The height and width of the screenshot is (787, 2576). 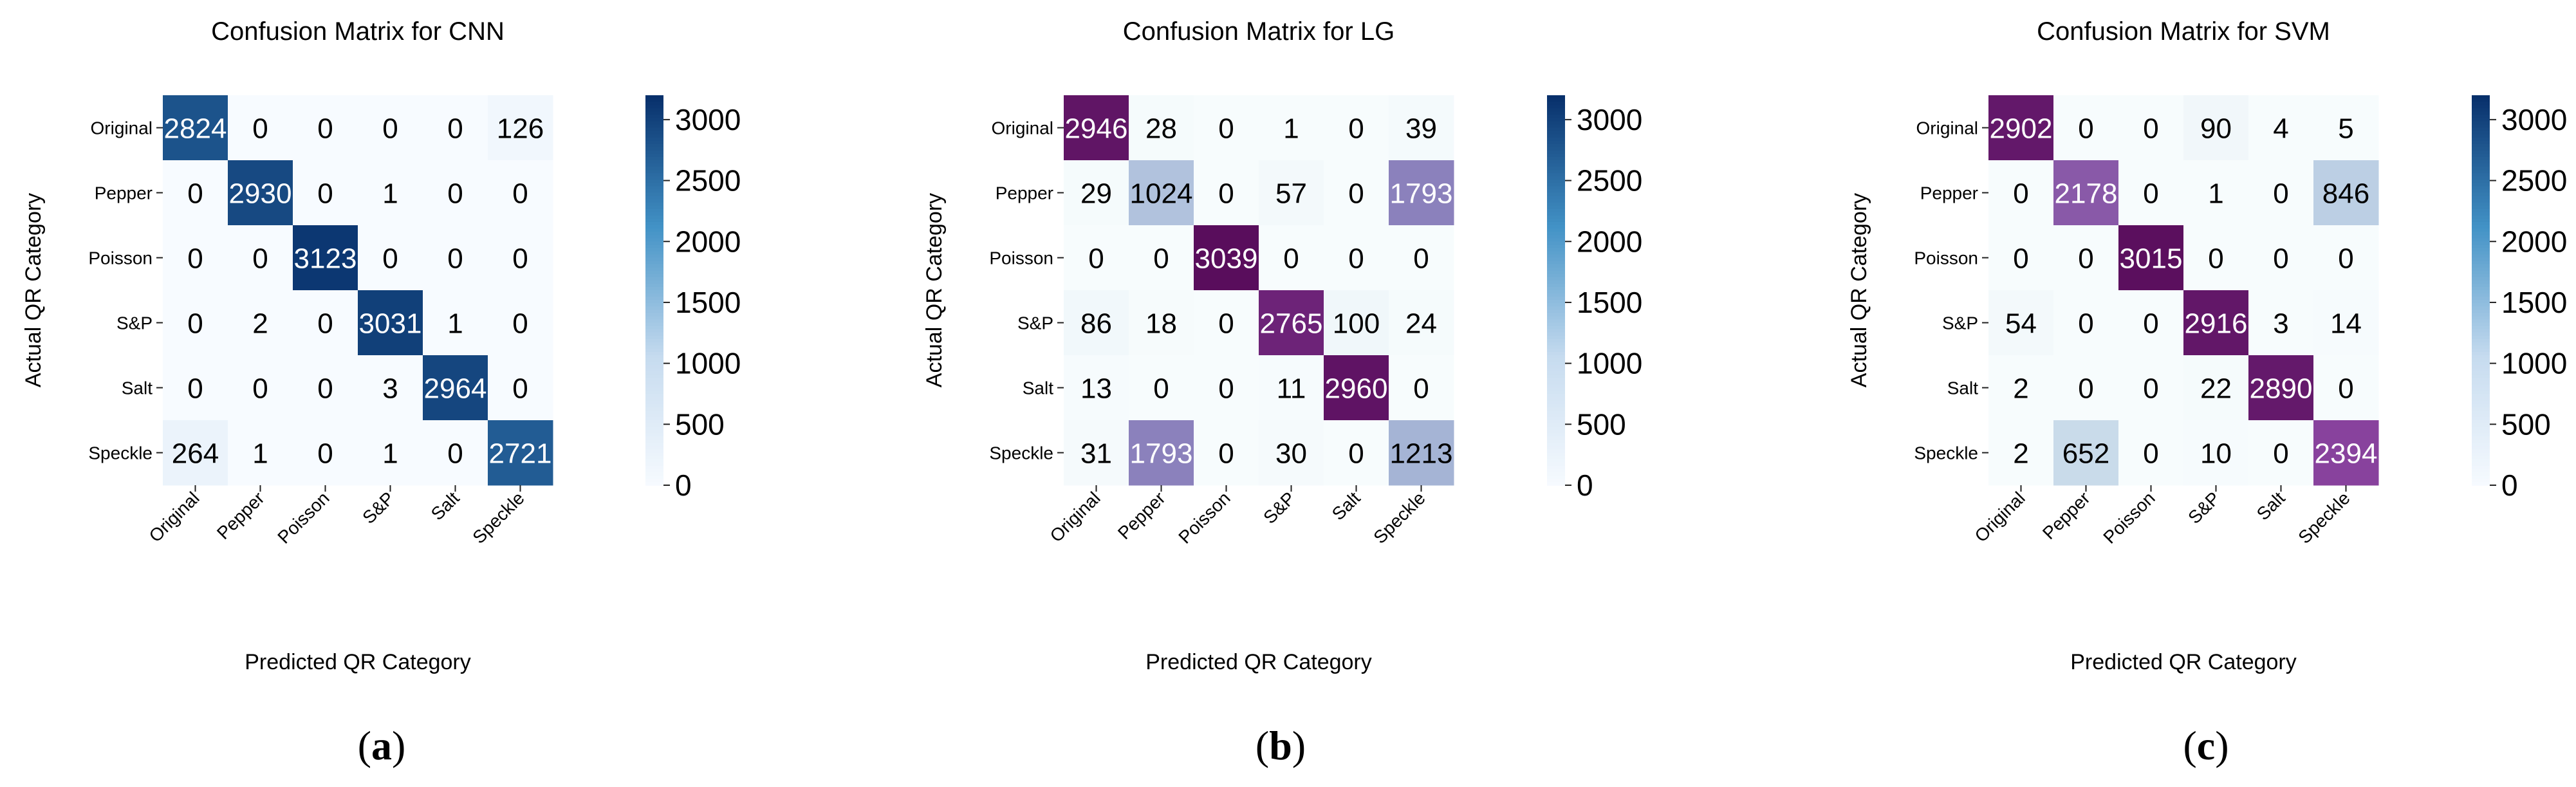 What do you see at coordinates (1421, 454) in the screenshot?
I see `cell-label: 1213` at bounding box center [1421, 454].